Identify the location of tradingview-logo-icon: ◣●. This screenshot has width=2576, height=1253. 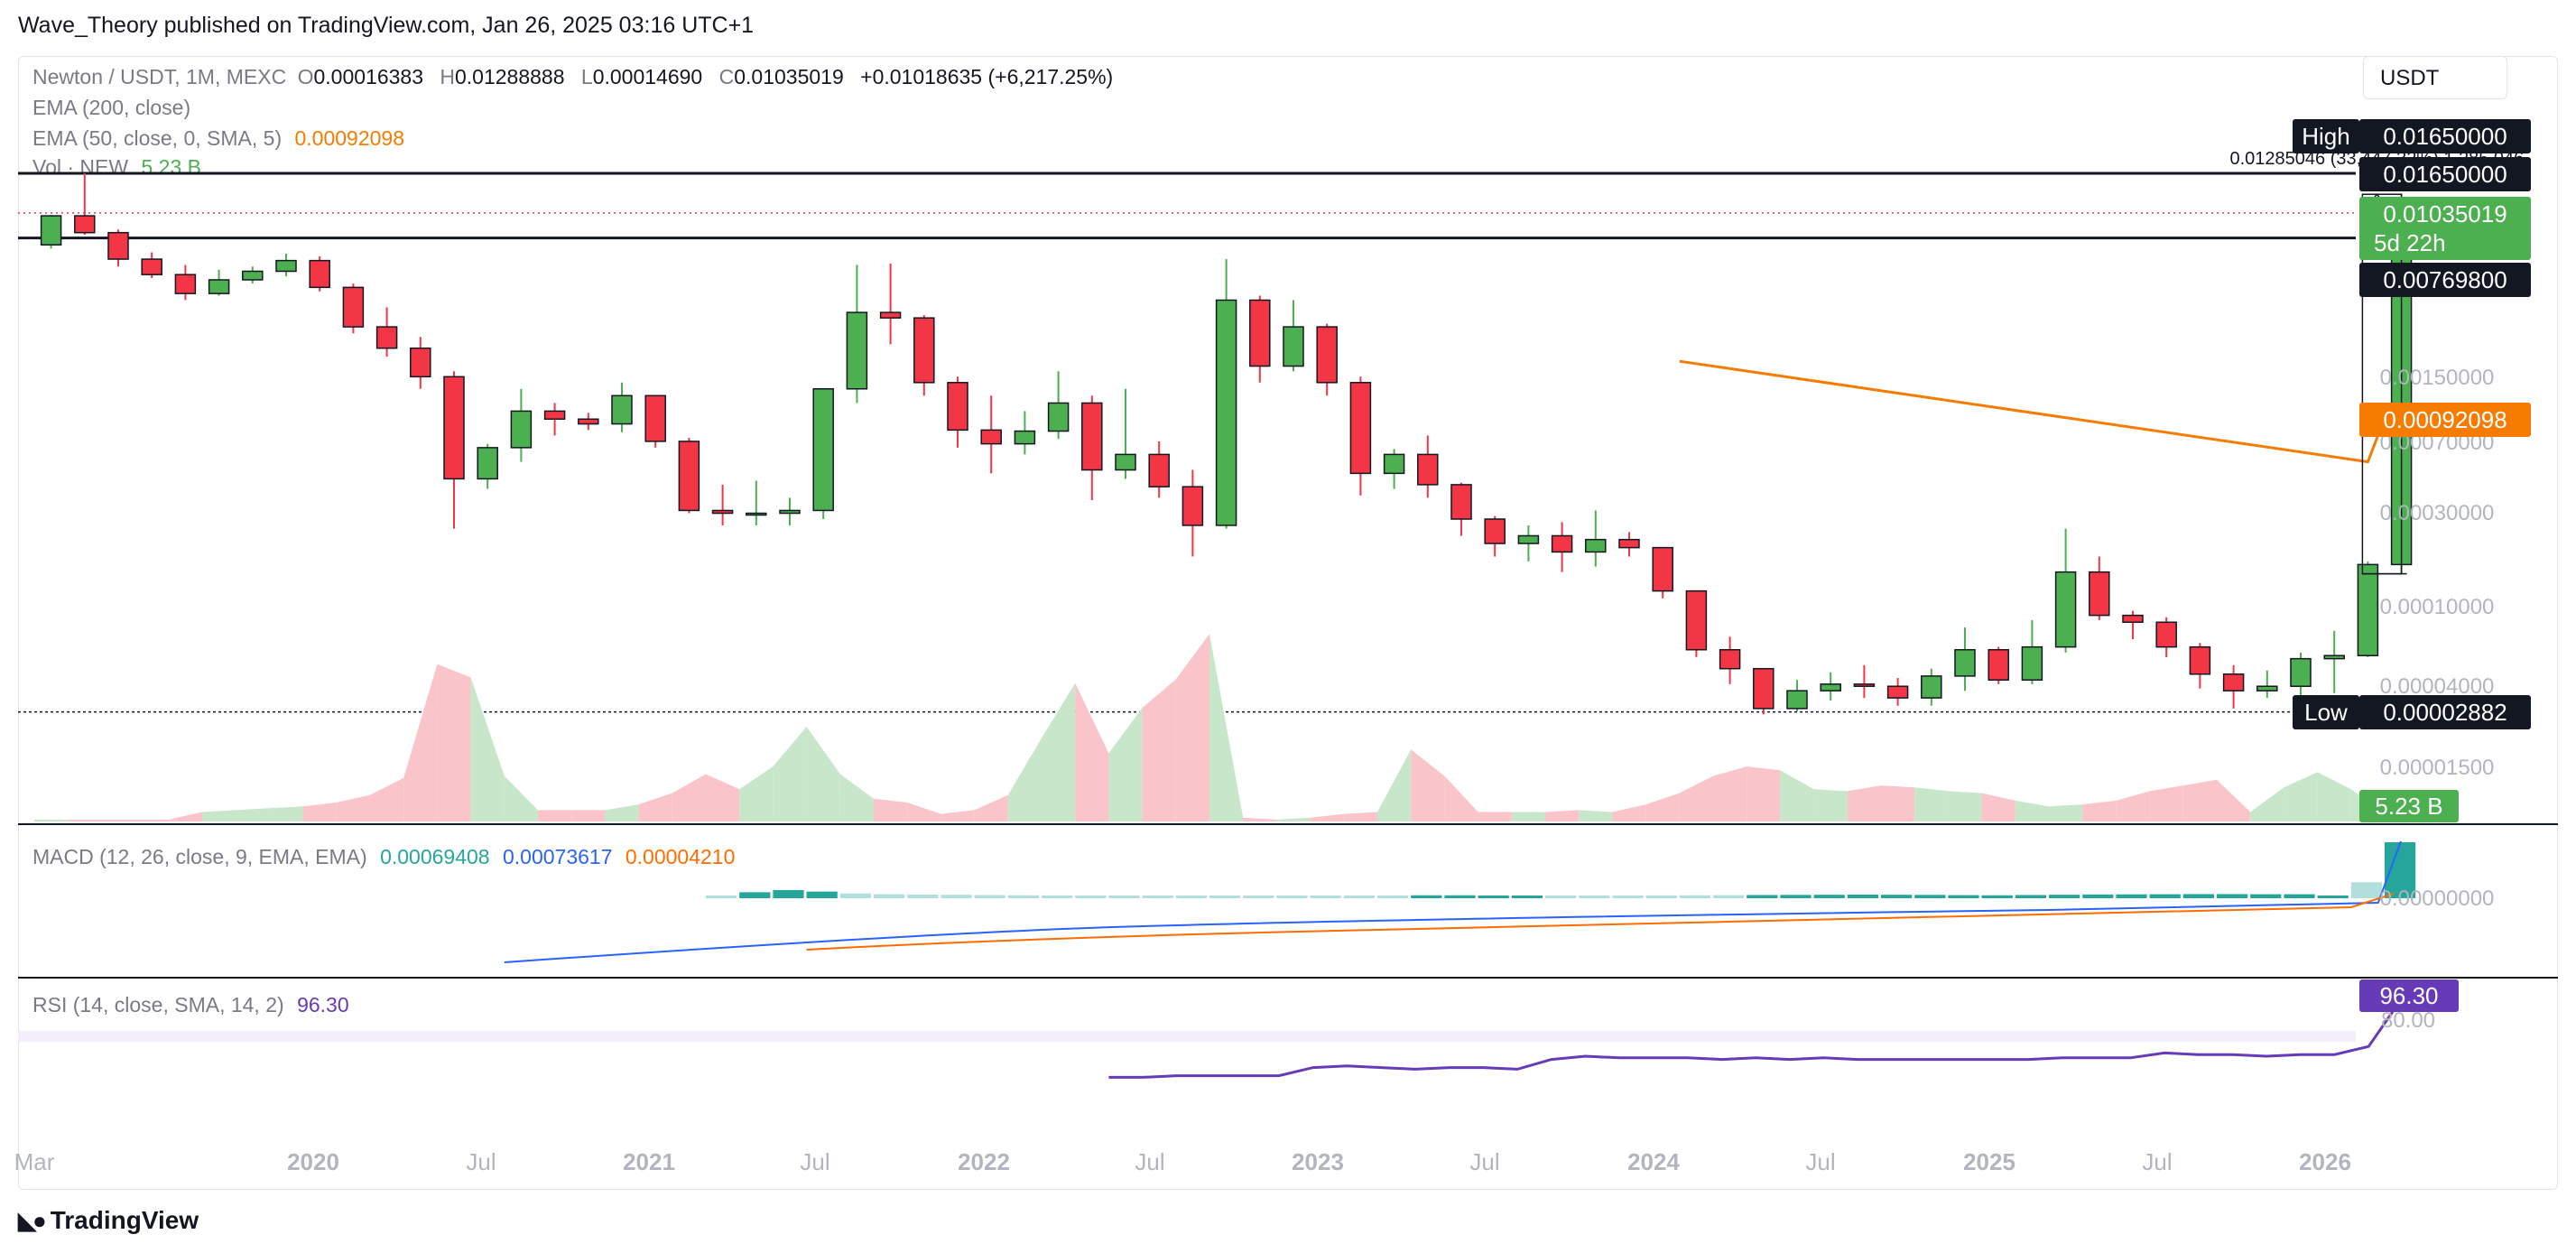
(32, 1220).